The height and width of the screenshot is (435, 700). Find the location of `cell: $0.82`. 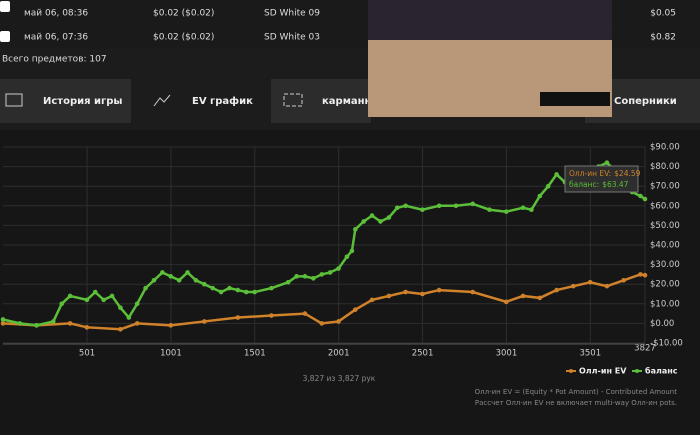

cell: $0.82 is located at coordinates (663, 38).